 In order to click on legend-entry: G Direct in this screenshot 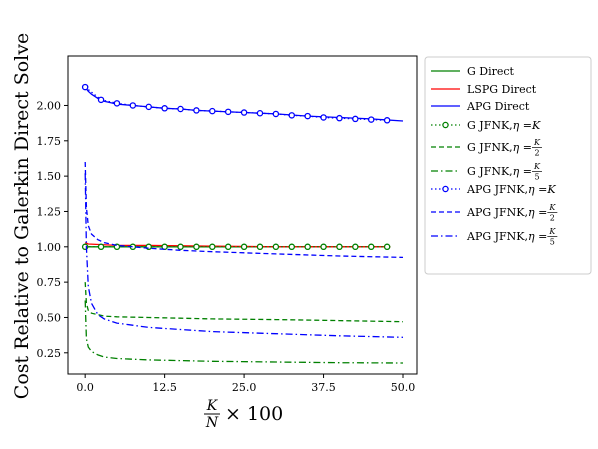, I will do `click(473, 71)`.